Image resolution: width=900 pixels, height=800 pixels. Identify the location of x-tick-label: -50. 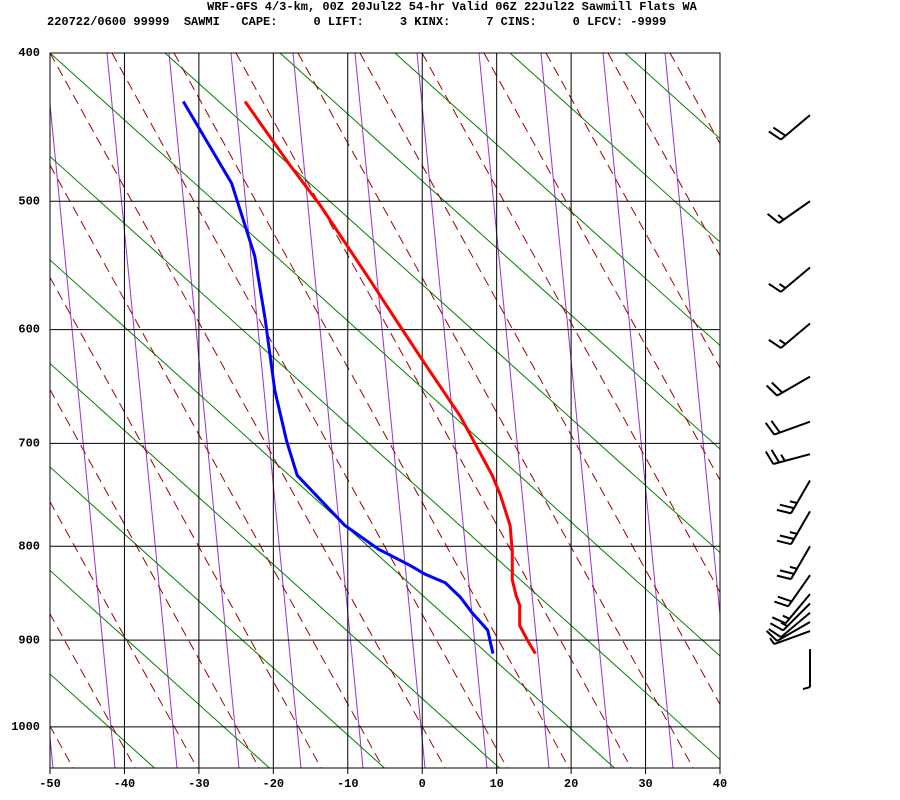
(50, 784).